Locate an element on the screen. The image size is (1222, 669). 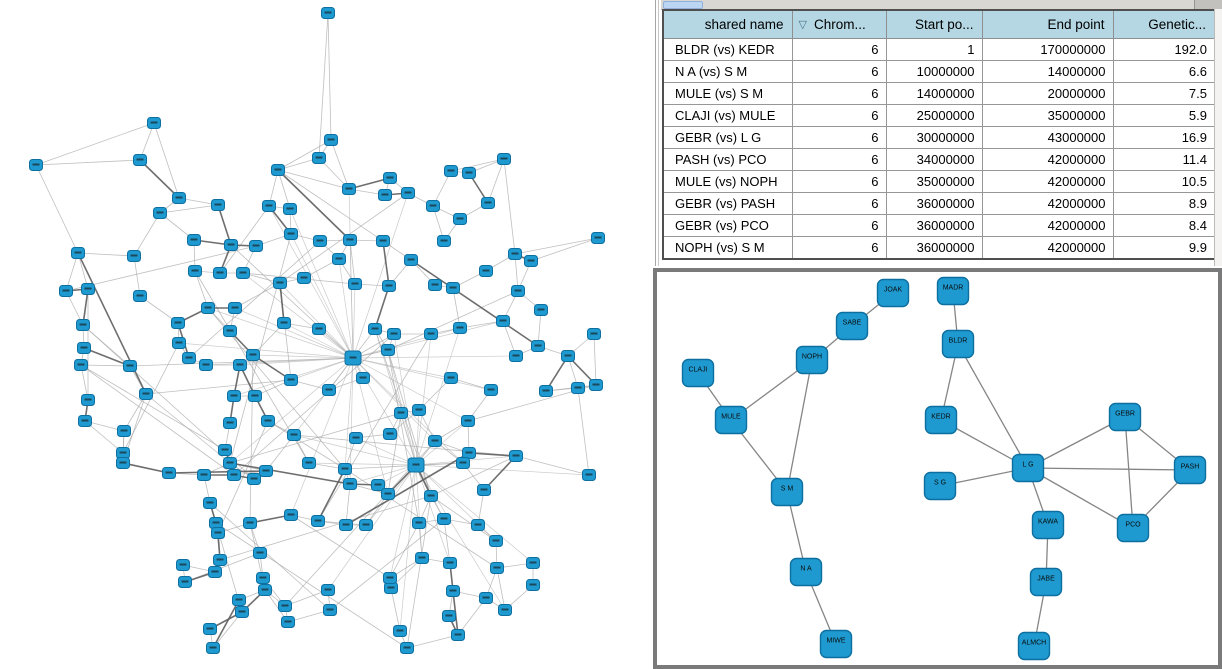
table-row: BLDR (vs) KEDR 6 1 170000000 192.0 is located at coordinates (939, 49).